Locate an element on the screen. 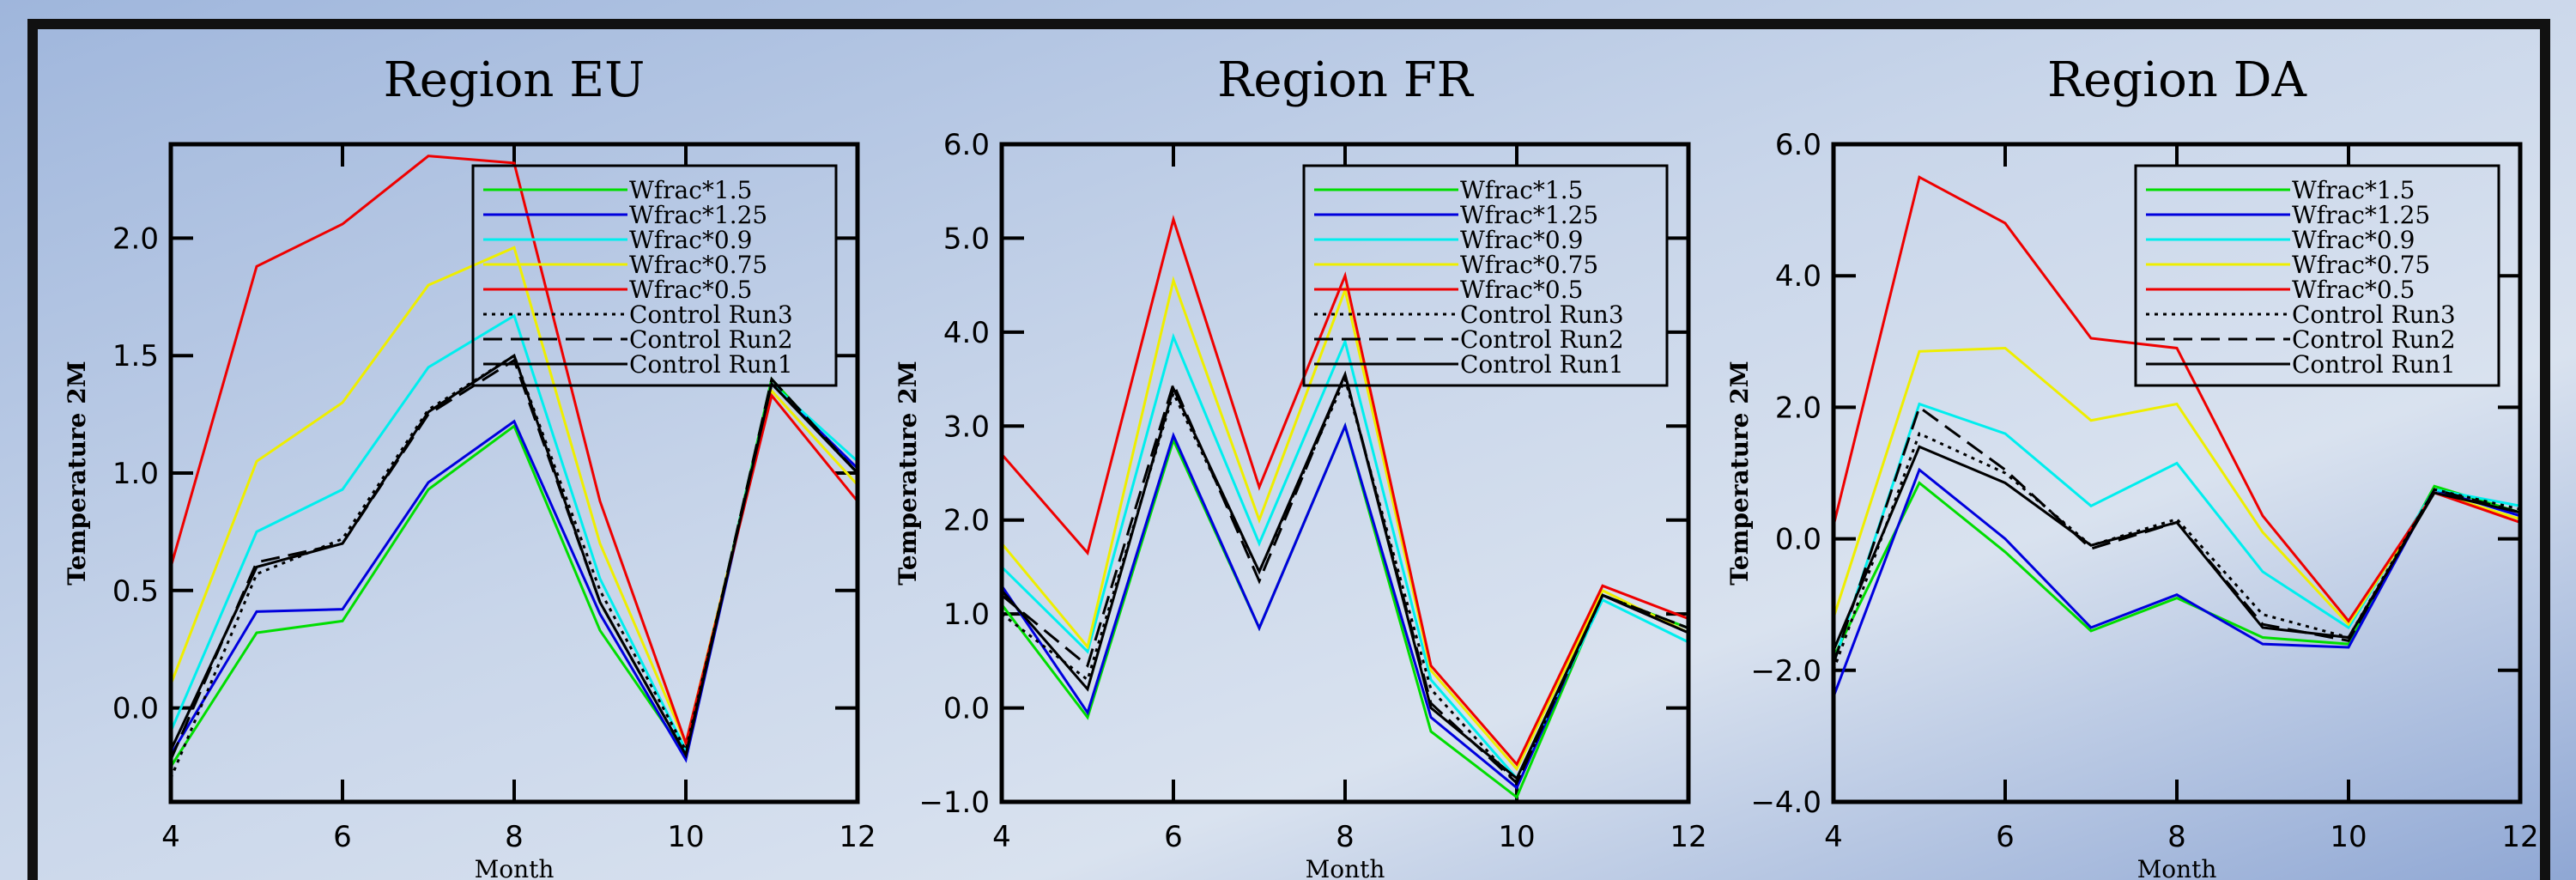  chart-title: Region FR is located at coordinates (1346, 80).